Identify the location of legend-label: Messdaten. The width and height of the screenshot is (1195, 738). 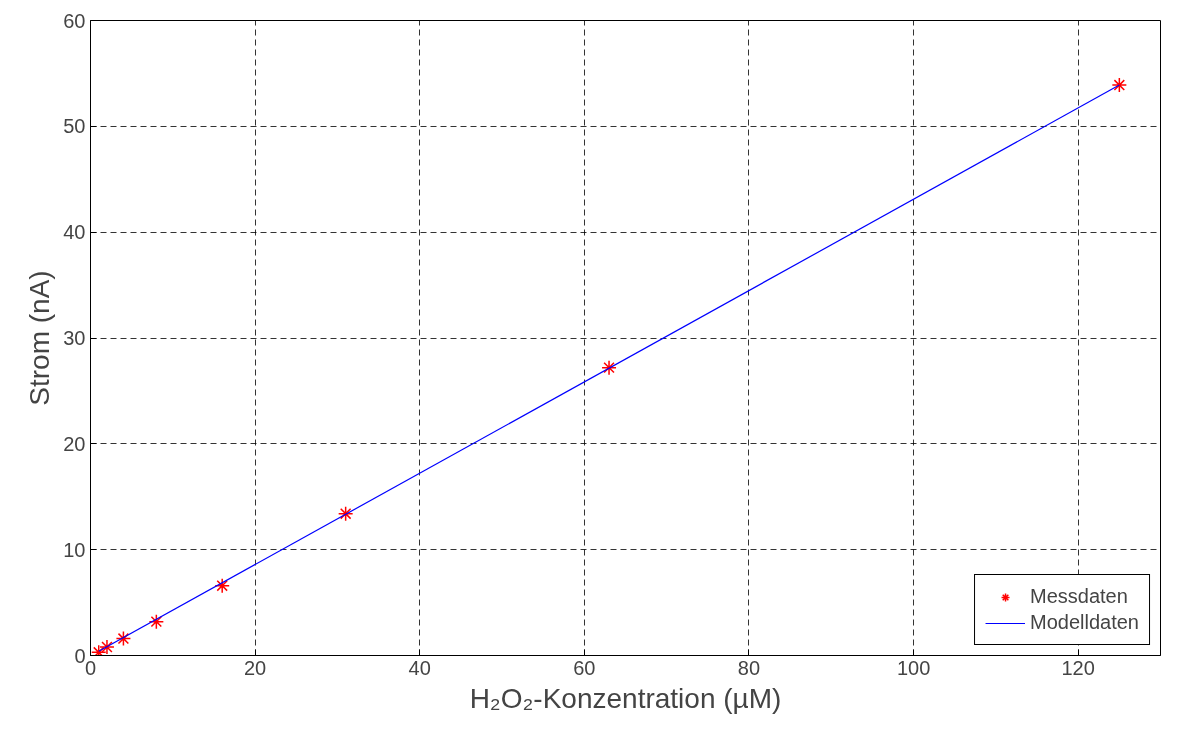
(1079, 596).